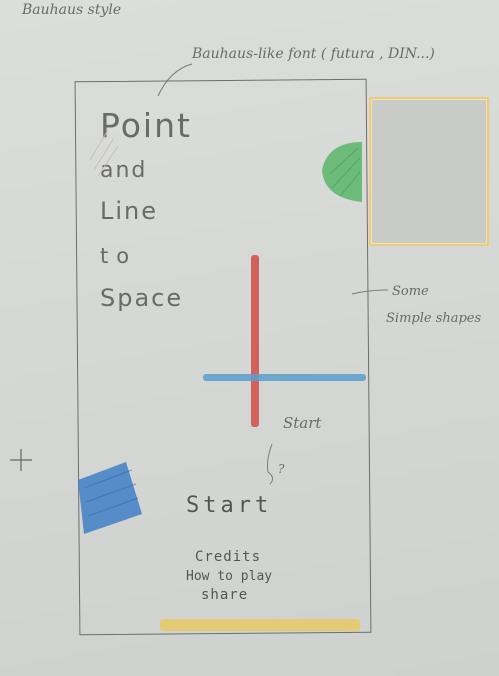 Image resolution: width=499 pixels, height=676 pixels. What do you see at coordinates (119, 256) in the screenshot?
I see `title-to: to` at bounding box center [119, 256].